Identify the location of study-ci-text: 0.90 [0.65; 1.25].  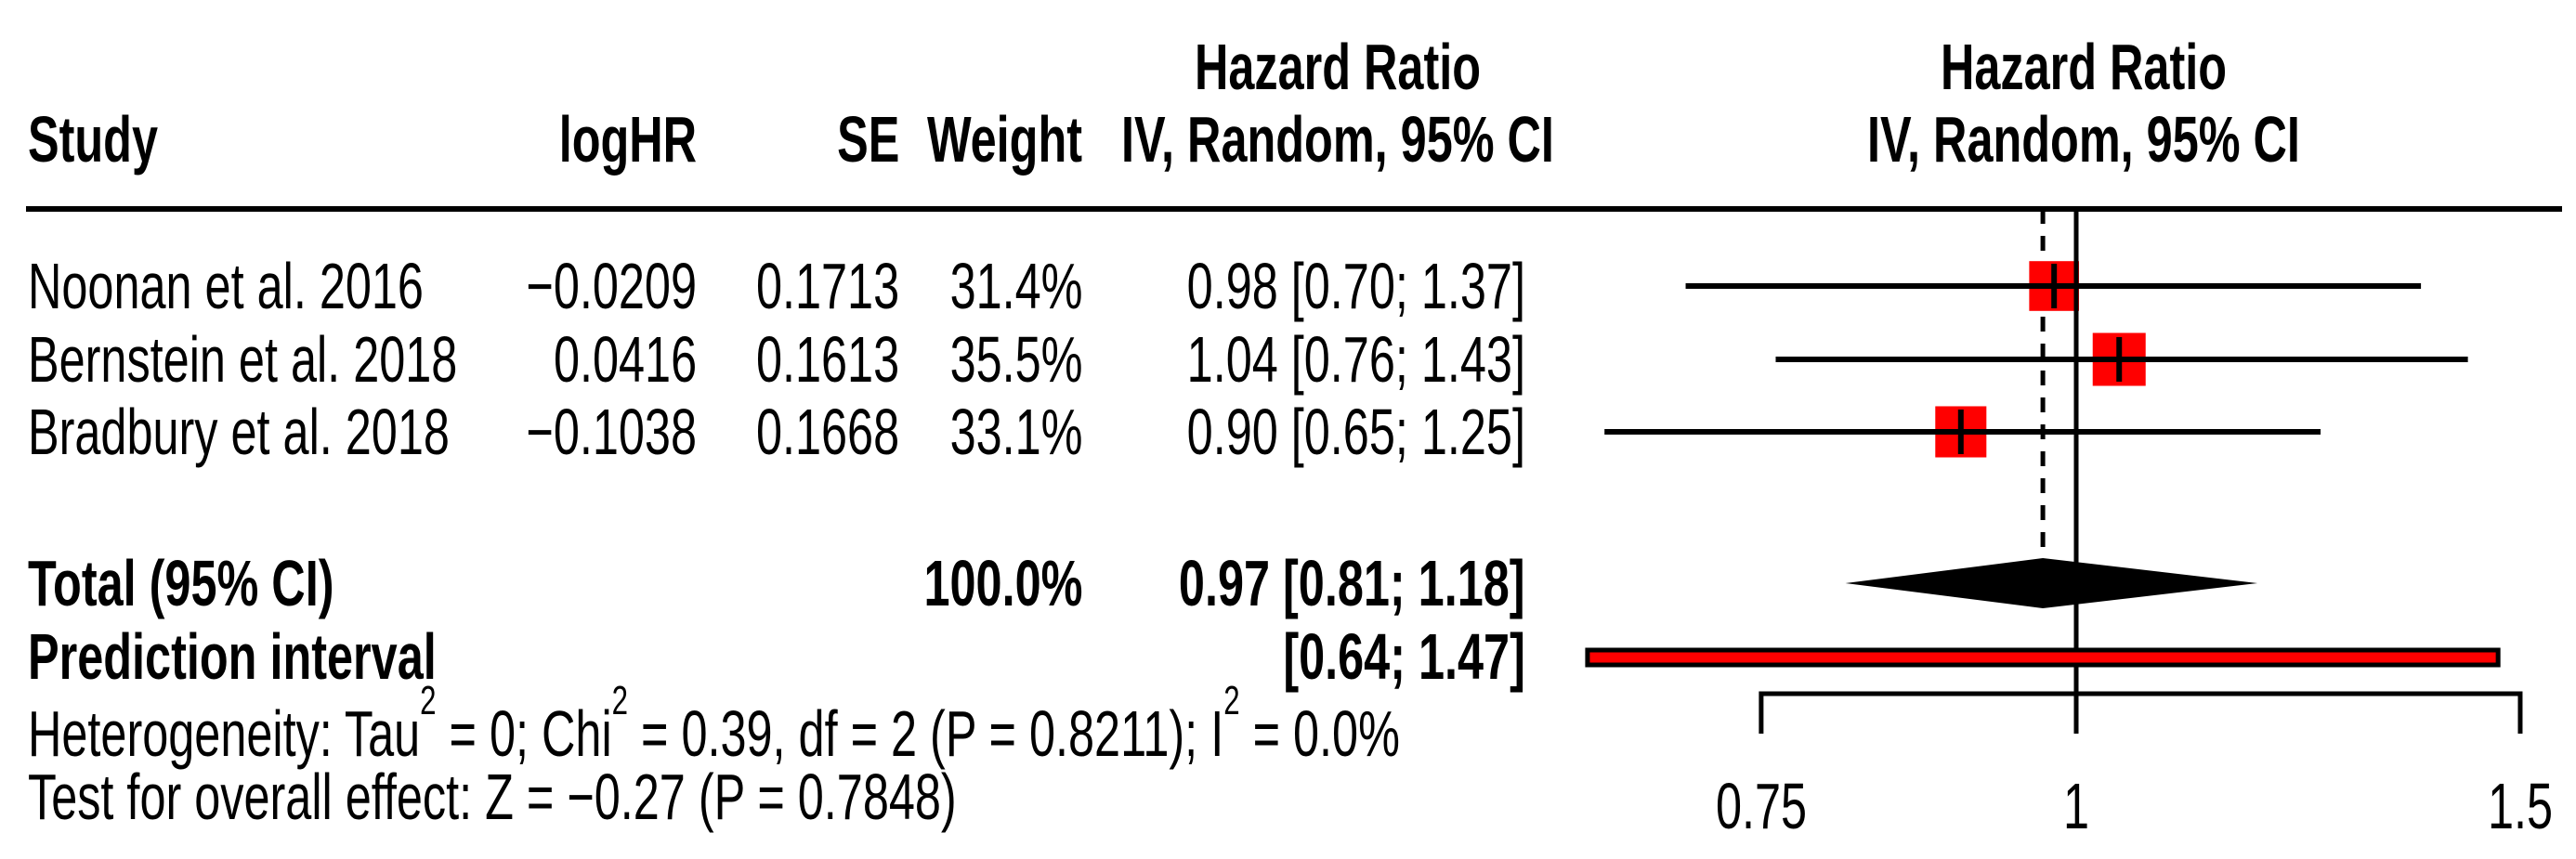
(1355, 432).